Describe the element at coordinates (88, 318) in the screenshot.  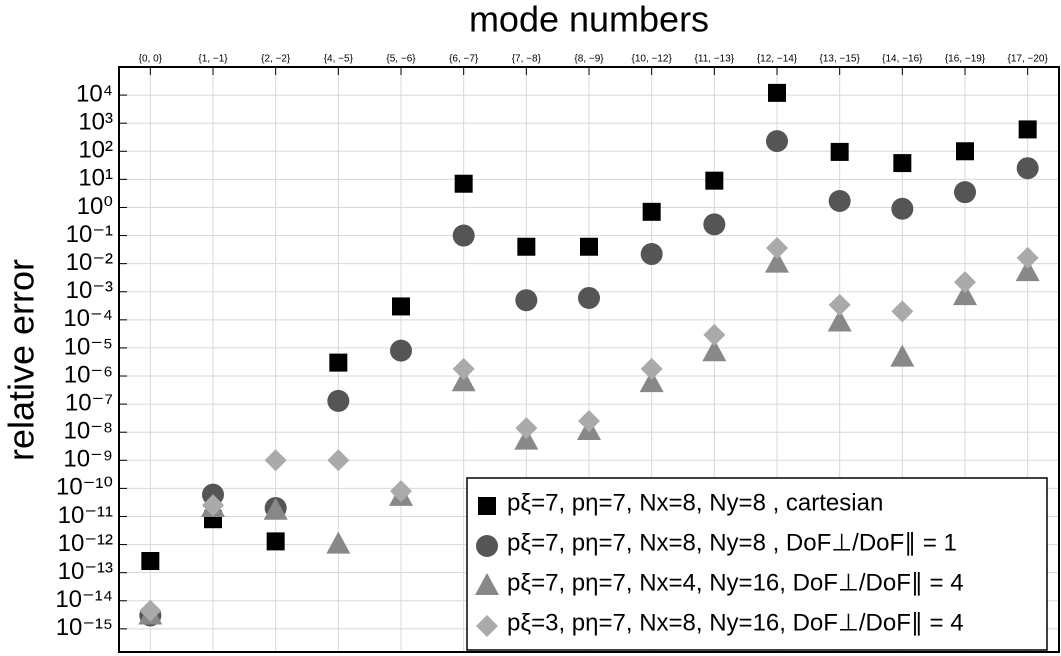
I see `y-tick-label: 10⁻⁴` at that location.